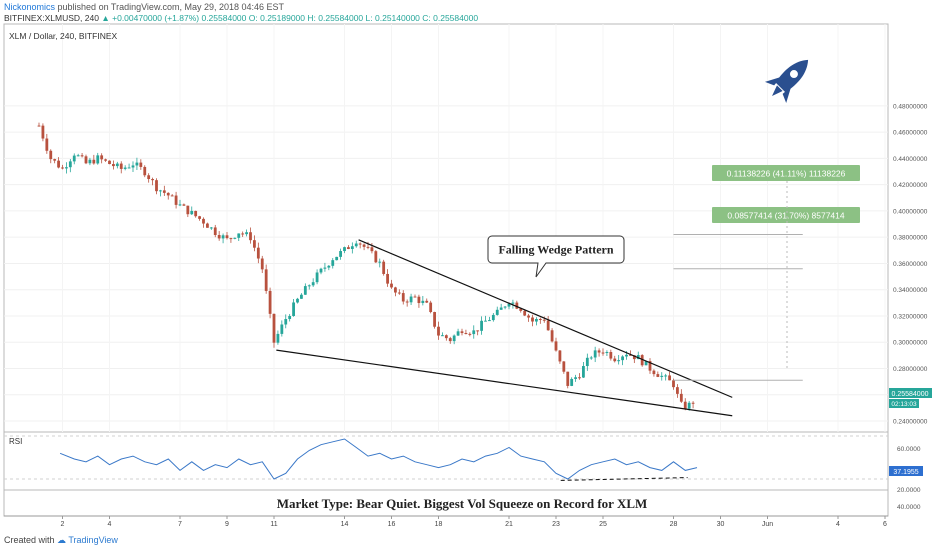 The image size is (932, 550). I want to click on target-box-1: 0.11138226 (41.11%) 11138226, so click(786, 173).